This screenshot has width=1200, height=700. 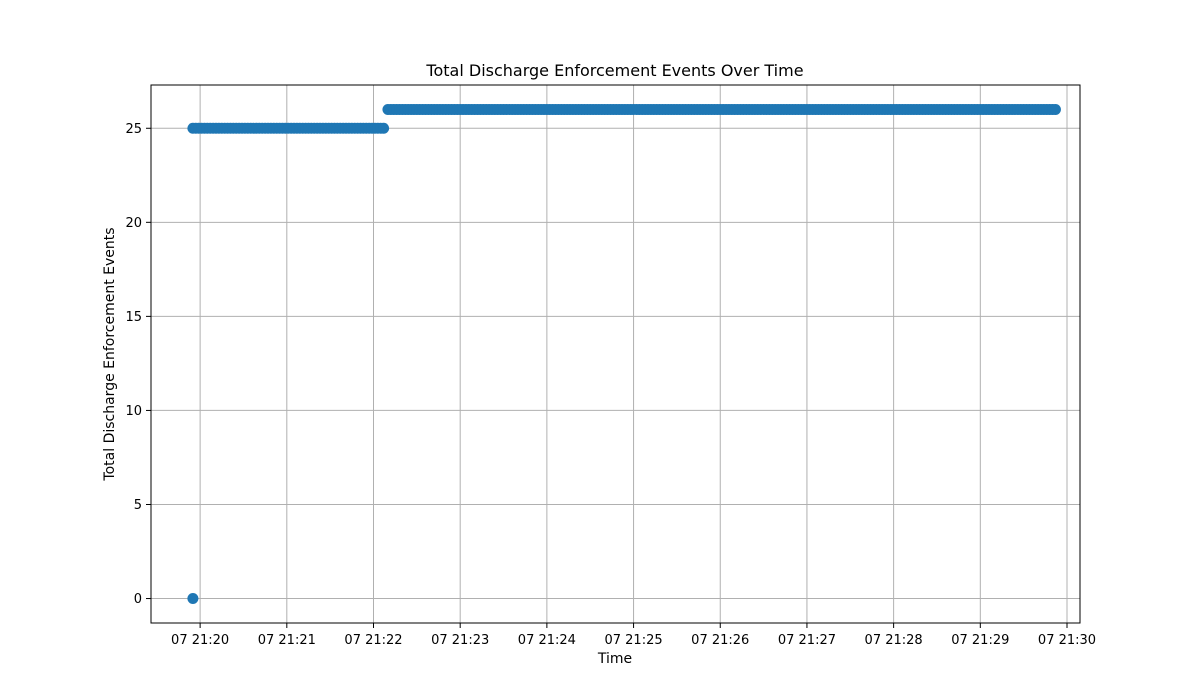 What do you see at coordinates (633, 640) in the screenshot?
I see `x-tick-label: 07 21:25` at bounding box center [633, 640].